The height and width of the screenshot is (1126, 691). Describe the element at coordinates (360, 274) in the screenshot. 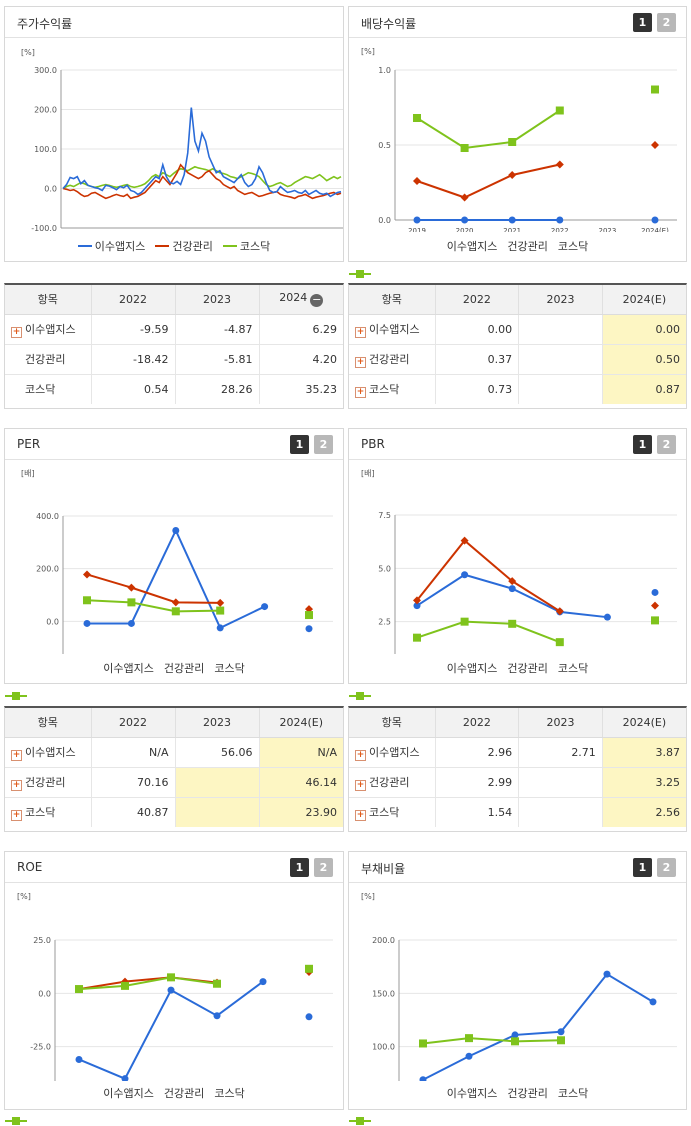

I see `legend-marker-icon` at that location.